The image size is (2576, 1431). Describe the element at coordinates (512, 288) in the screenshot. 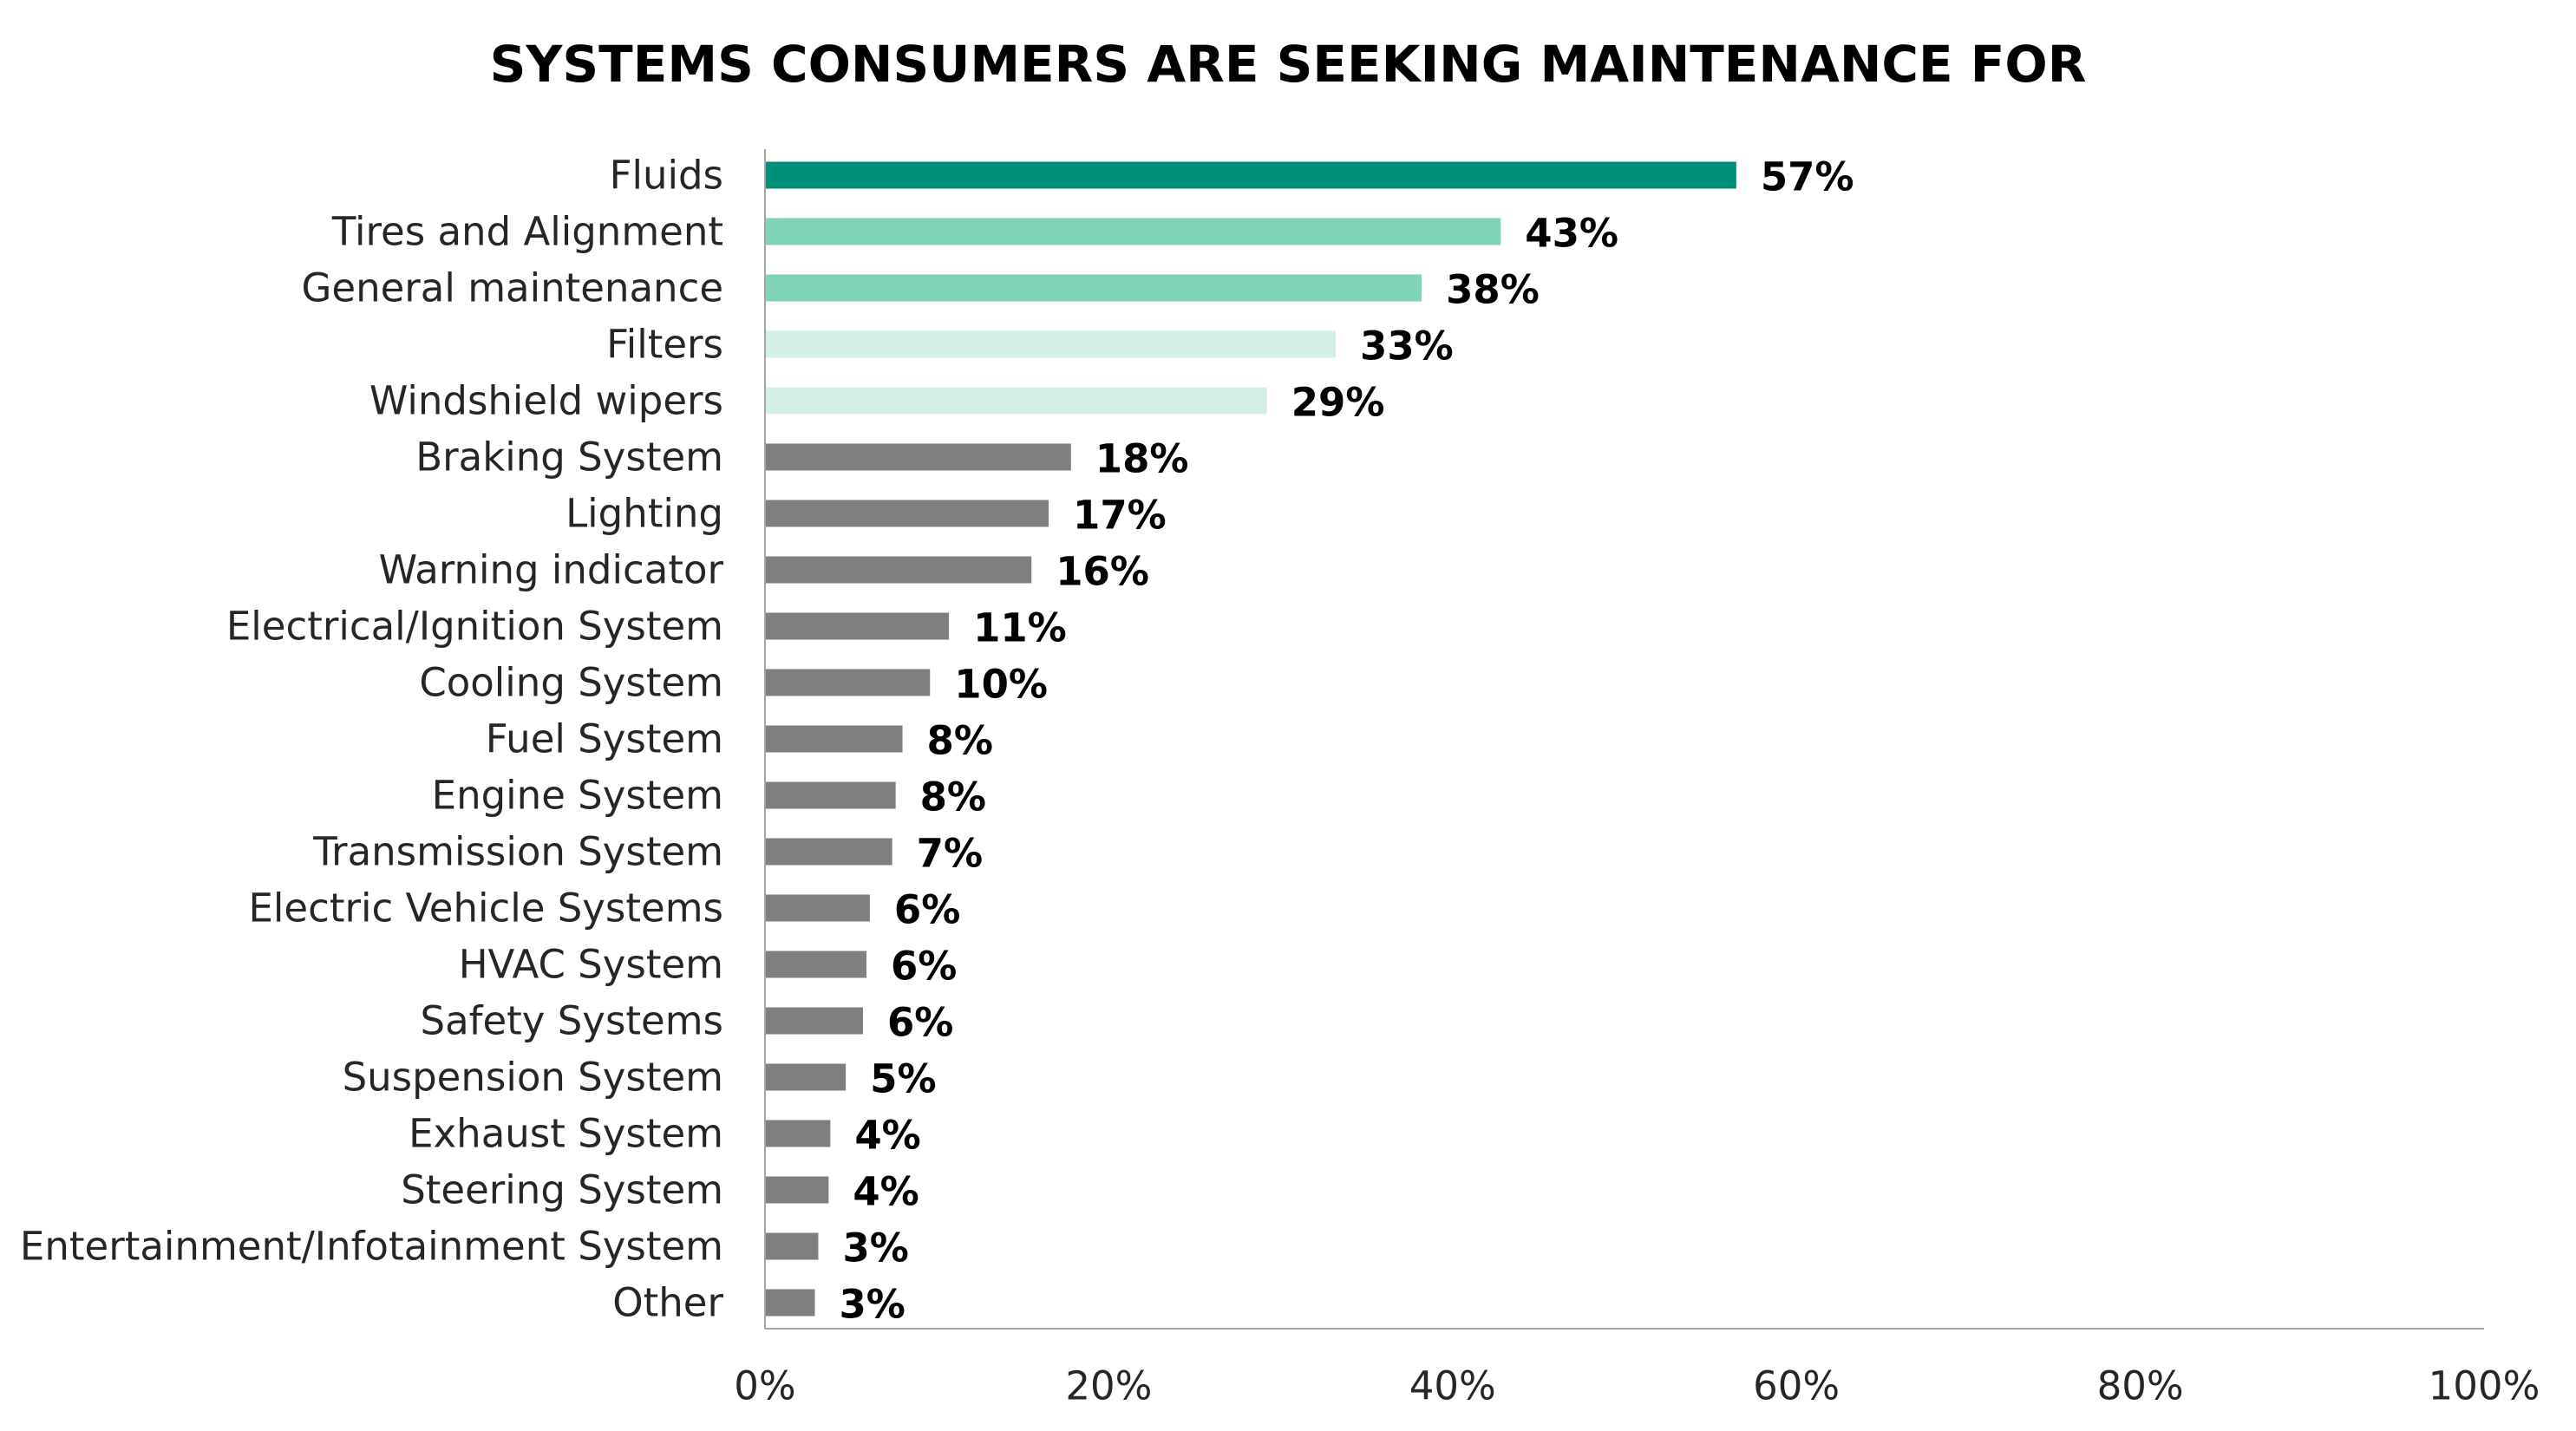

I see `category-label: General maintenance` at that location.